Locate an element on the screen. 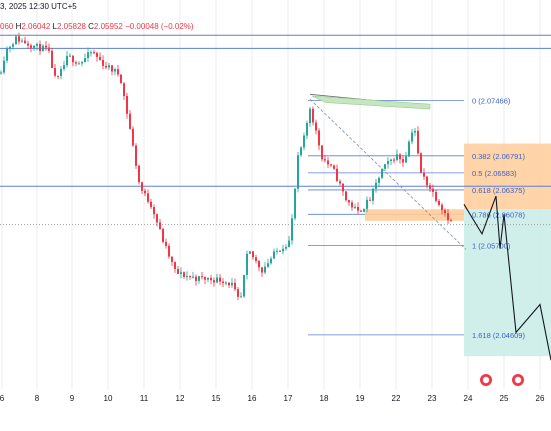 Image resolution: width=551 pixels, height=431 pixels. time-tick-label: 12 is located at coordinates (180, 398).